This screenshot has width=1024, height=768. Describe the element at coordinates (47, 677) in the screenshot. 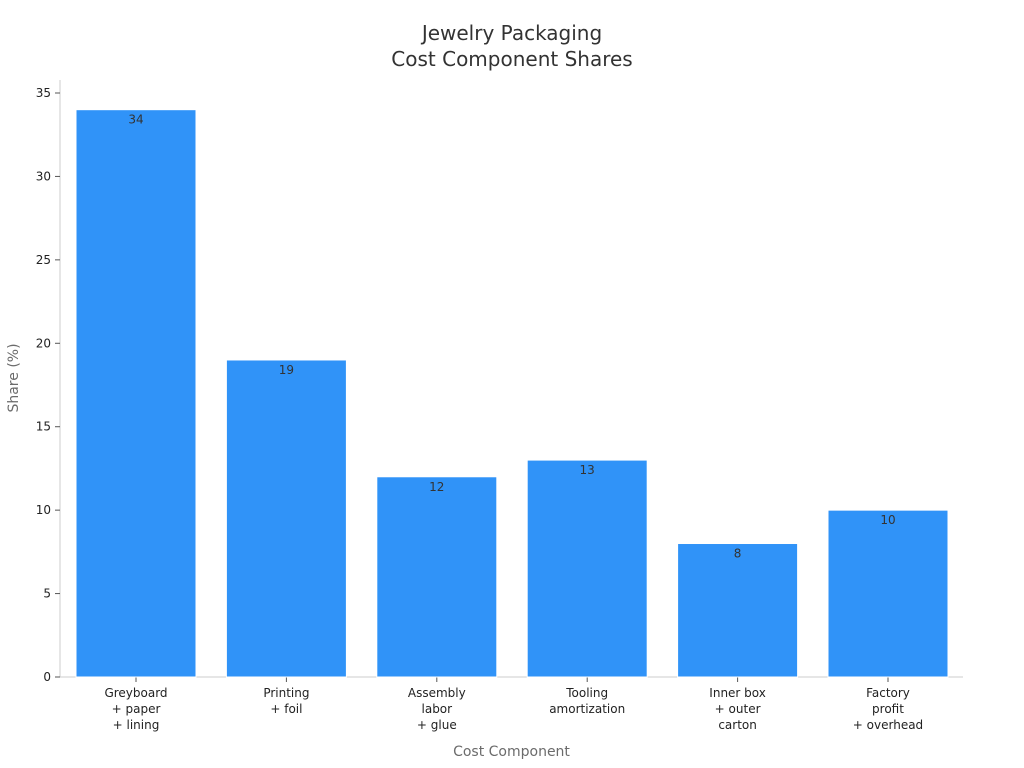

I see `y-tick-label: 0` at that location.